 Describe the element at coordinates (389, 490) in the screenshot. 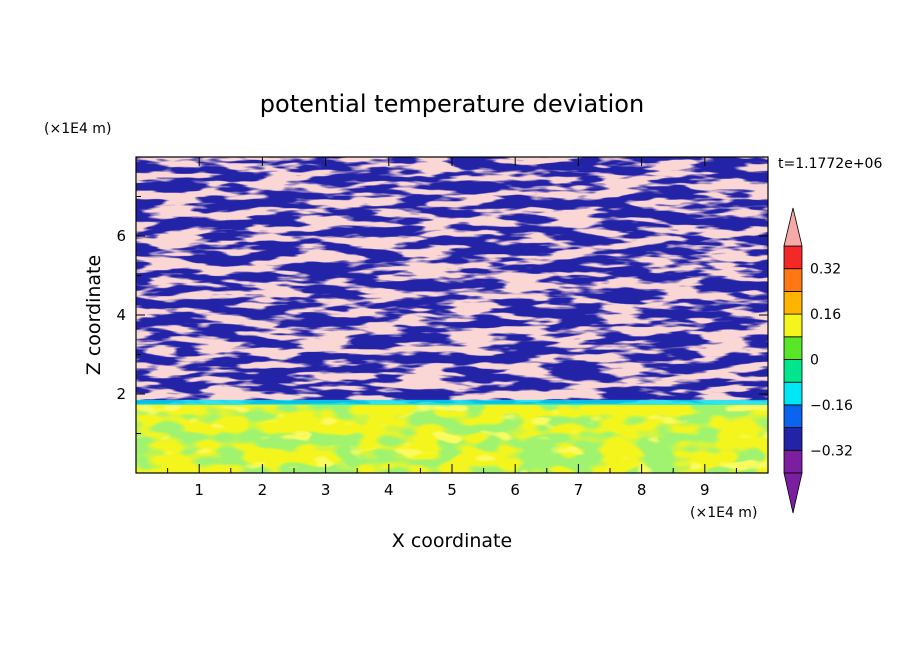

I see `x-tick-label: 4` at that location.